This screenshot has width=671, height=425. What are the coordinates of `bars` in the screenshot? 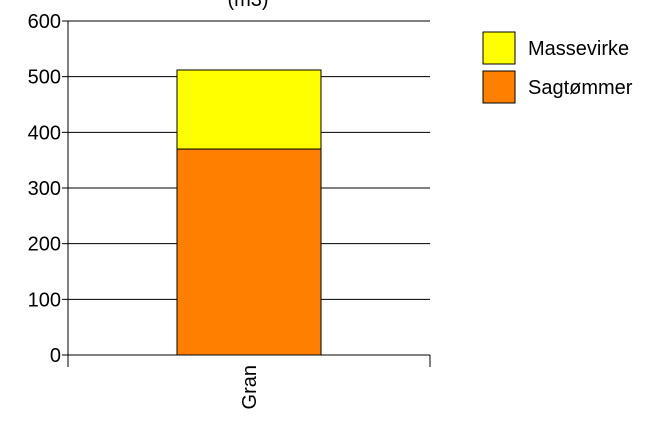 It's located at (249, 212).